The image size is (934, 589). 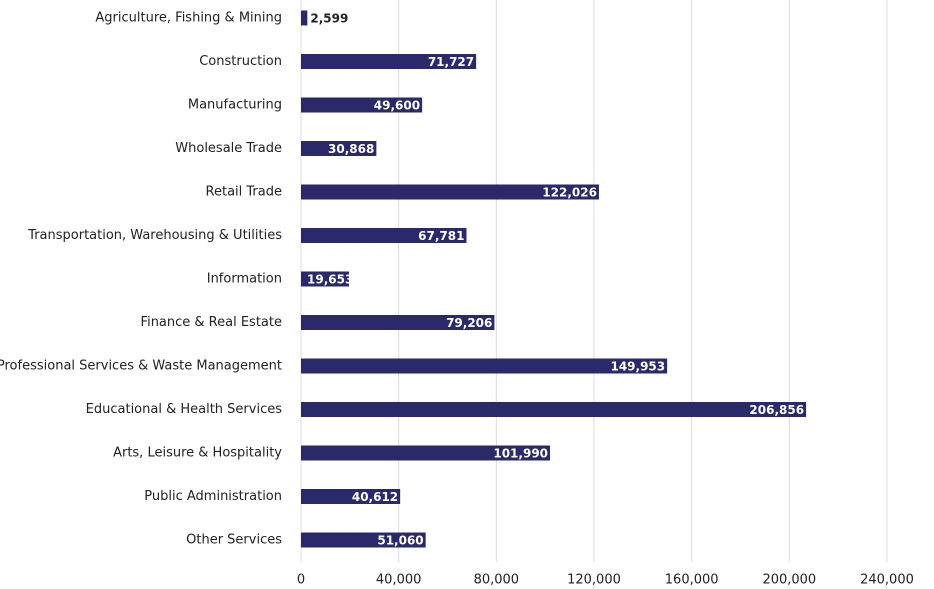 What do you see at coordinates (351, 149) in the screenshot?
I see `value-label: 30,868` at bounding box center [351, 149].